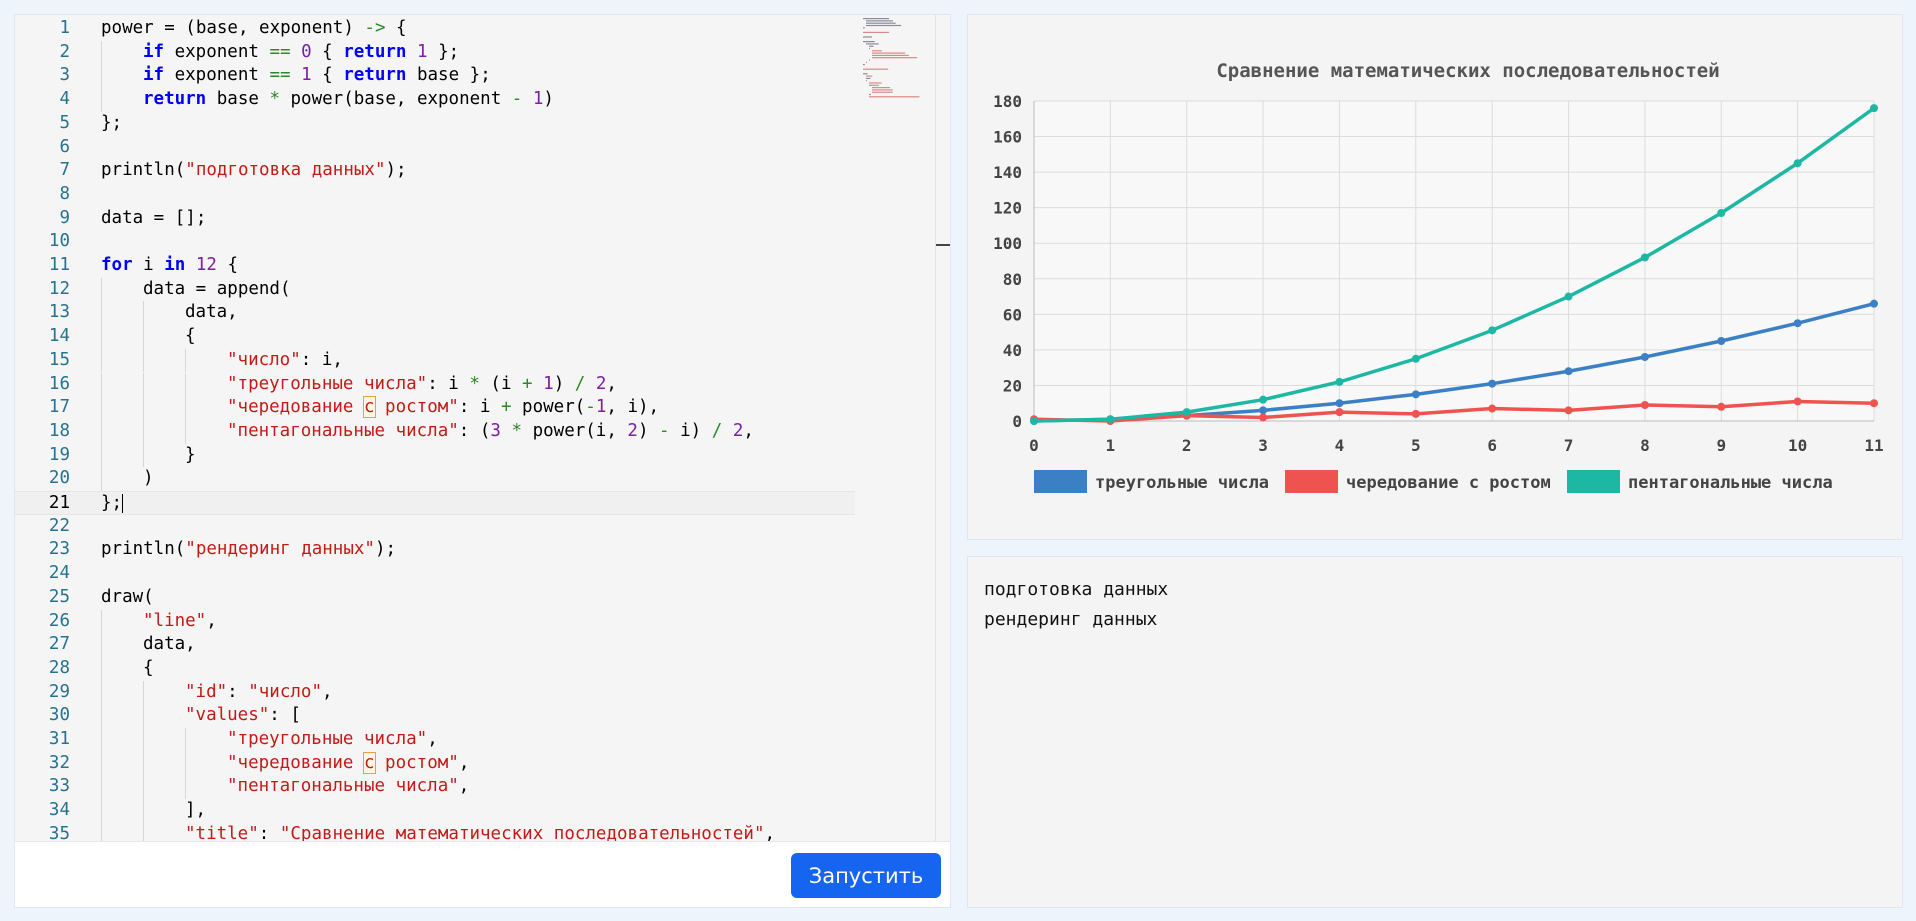 This screenshot has width=1916, height=921. Describe the element at coordinates (435, 740) in the screenshot. I see `code-line: 31 "треугольные числа",` at that location.